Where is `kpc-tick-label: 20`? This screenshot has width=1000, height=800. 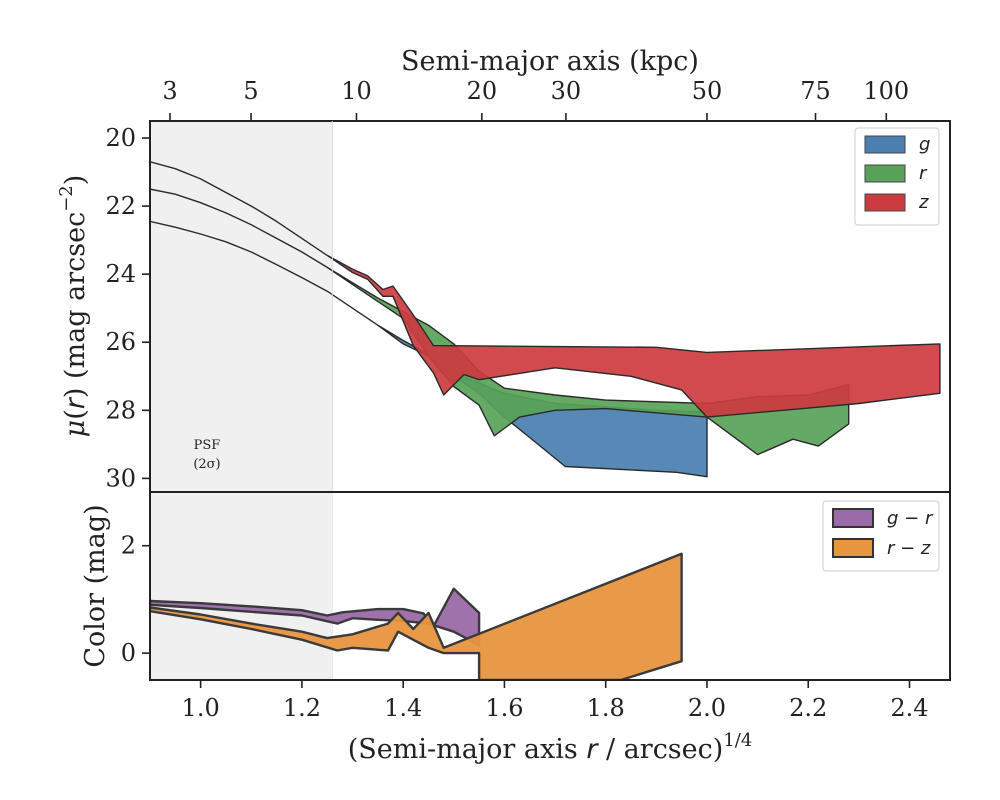
kpc-tick-label: 20 is located at coordinates (482, 91).